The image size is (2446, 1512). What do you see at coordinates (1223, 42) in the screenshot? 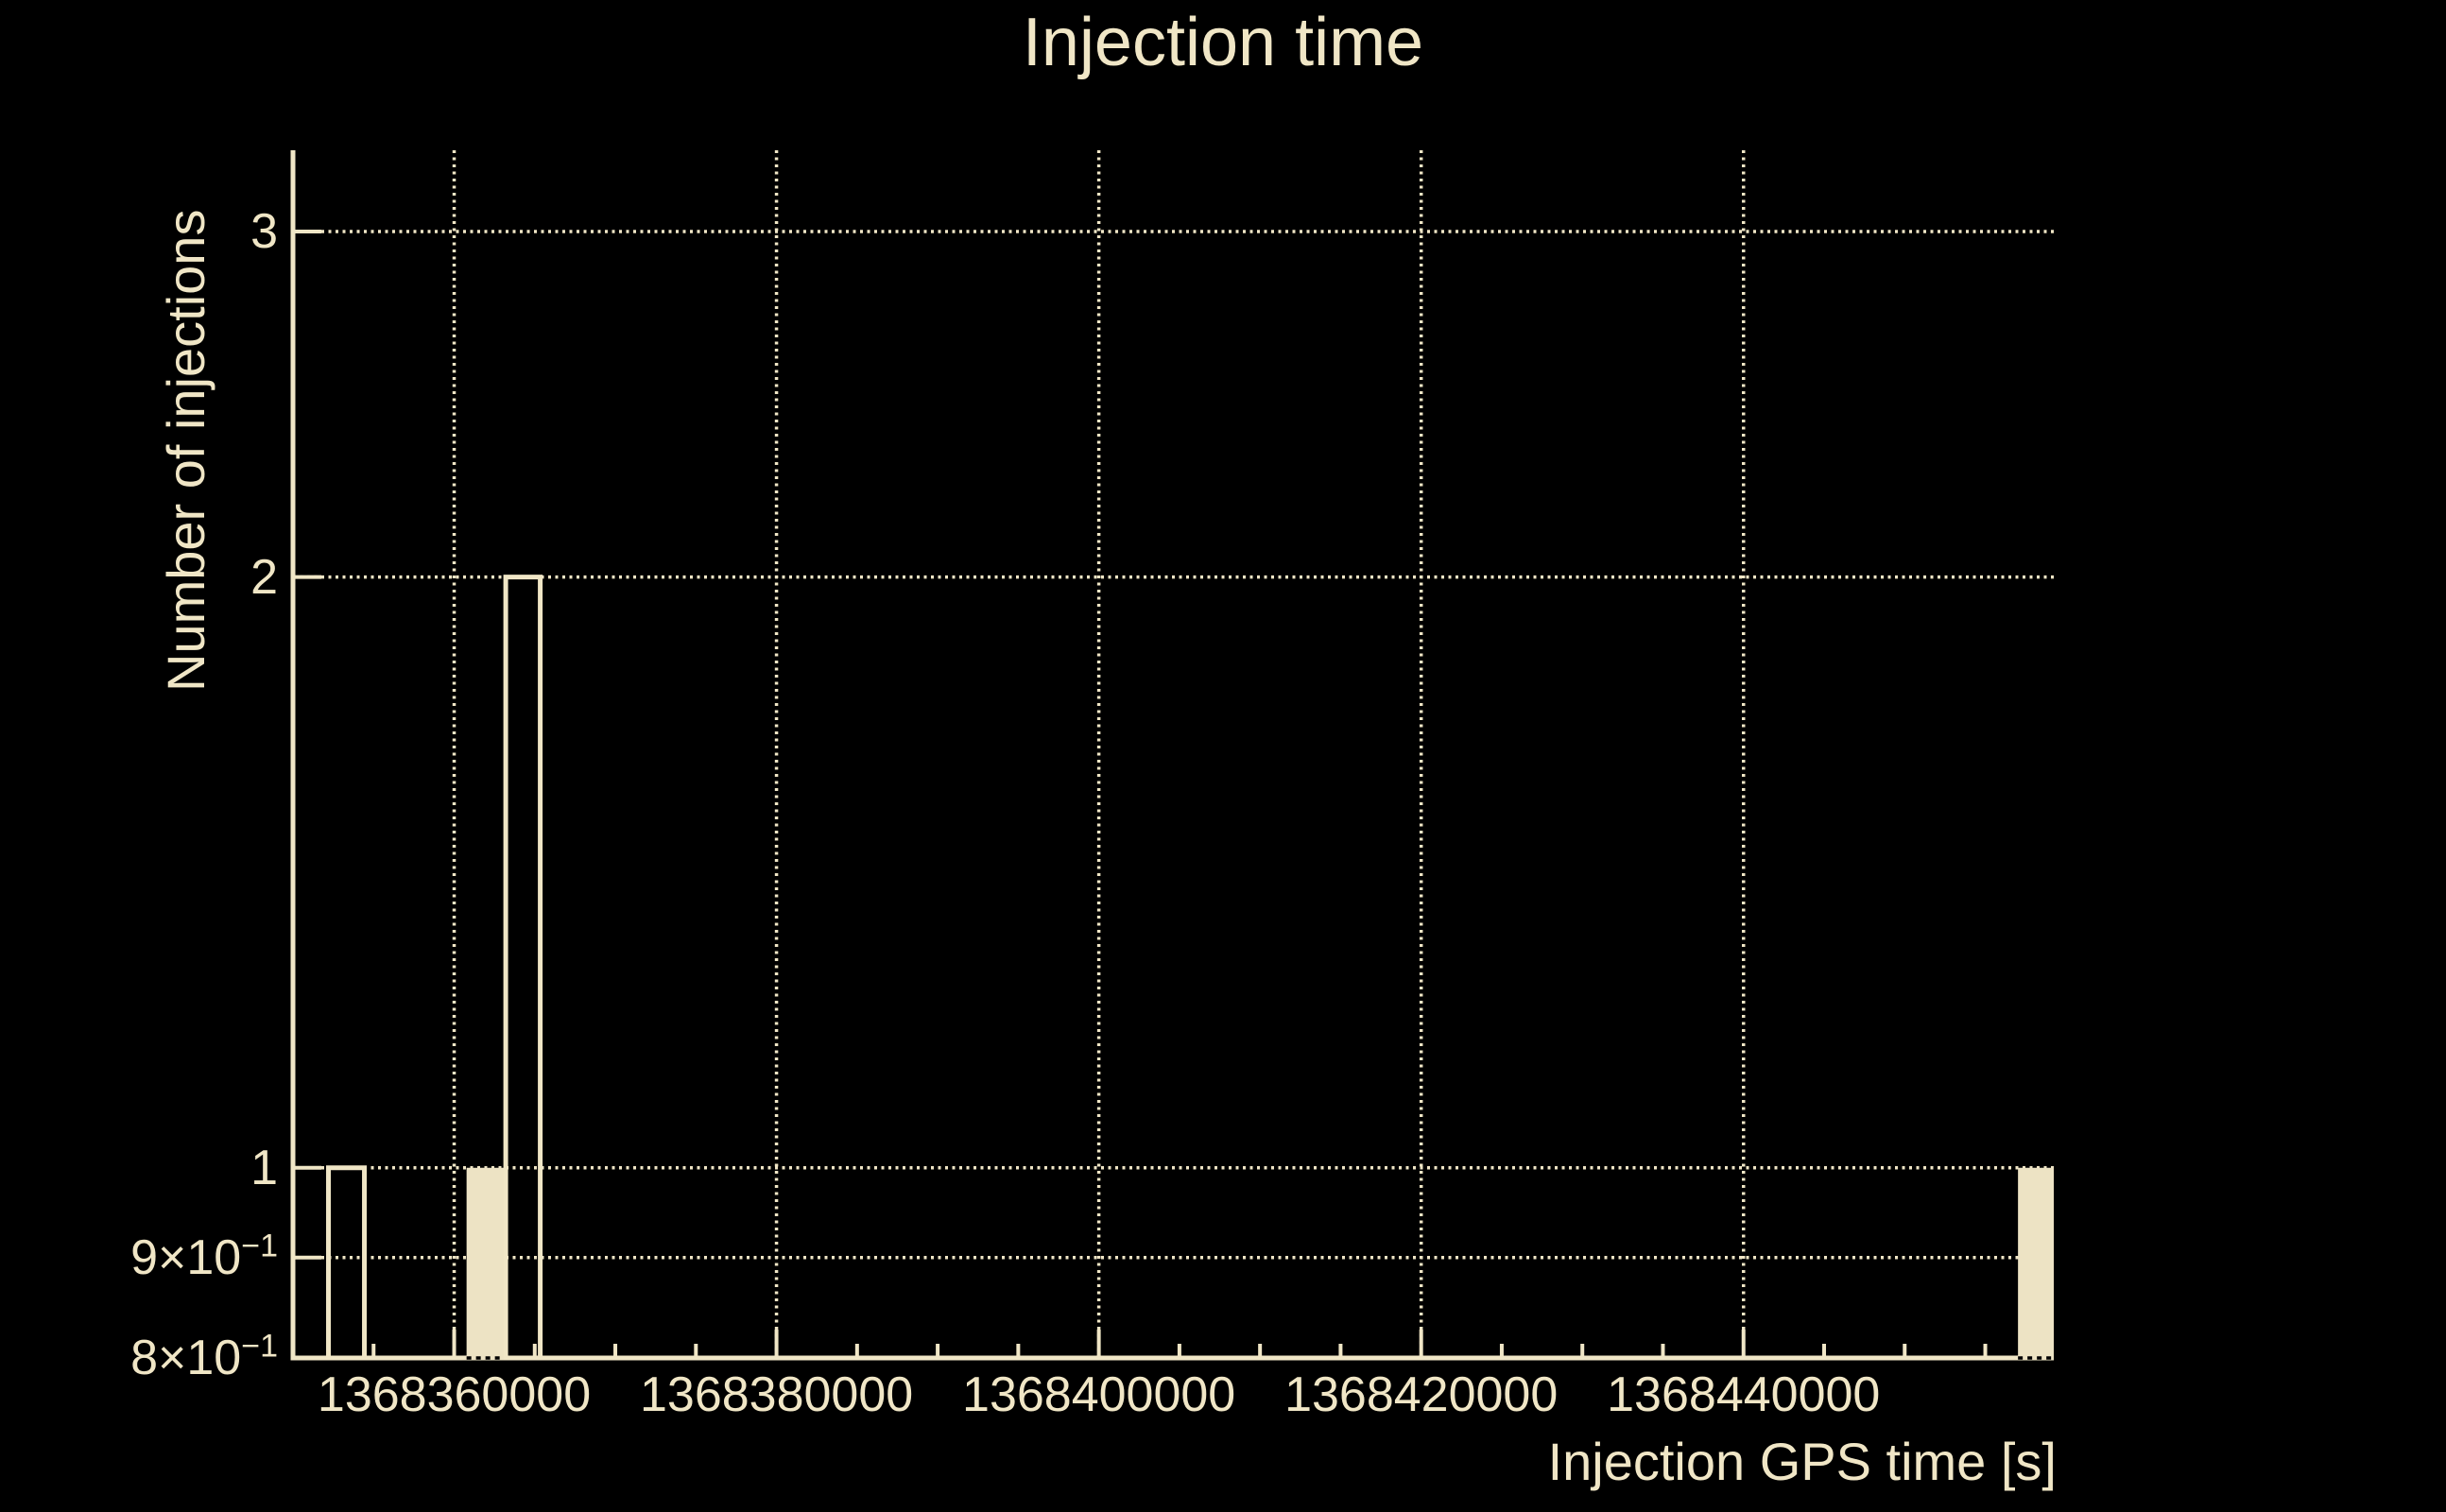
I see `chart-title: Injection time` at bounding box center [1223, 42].